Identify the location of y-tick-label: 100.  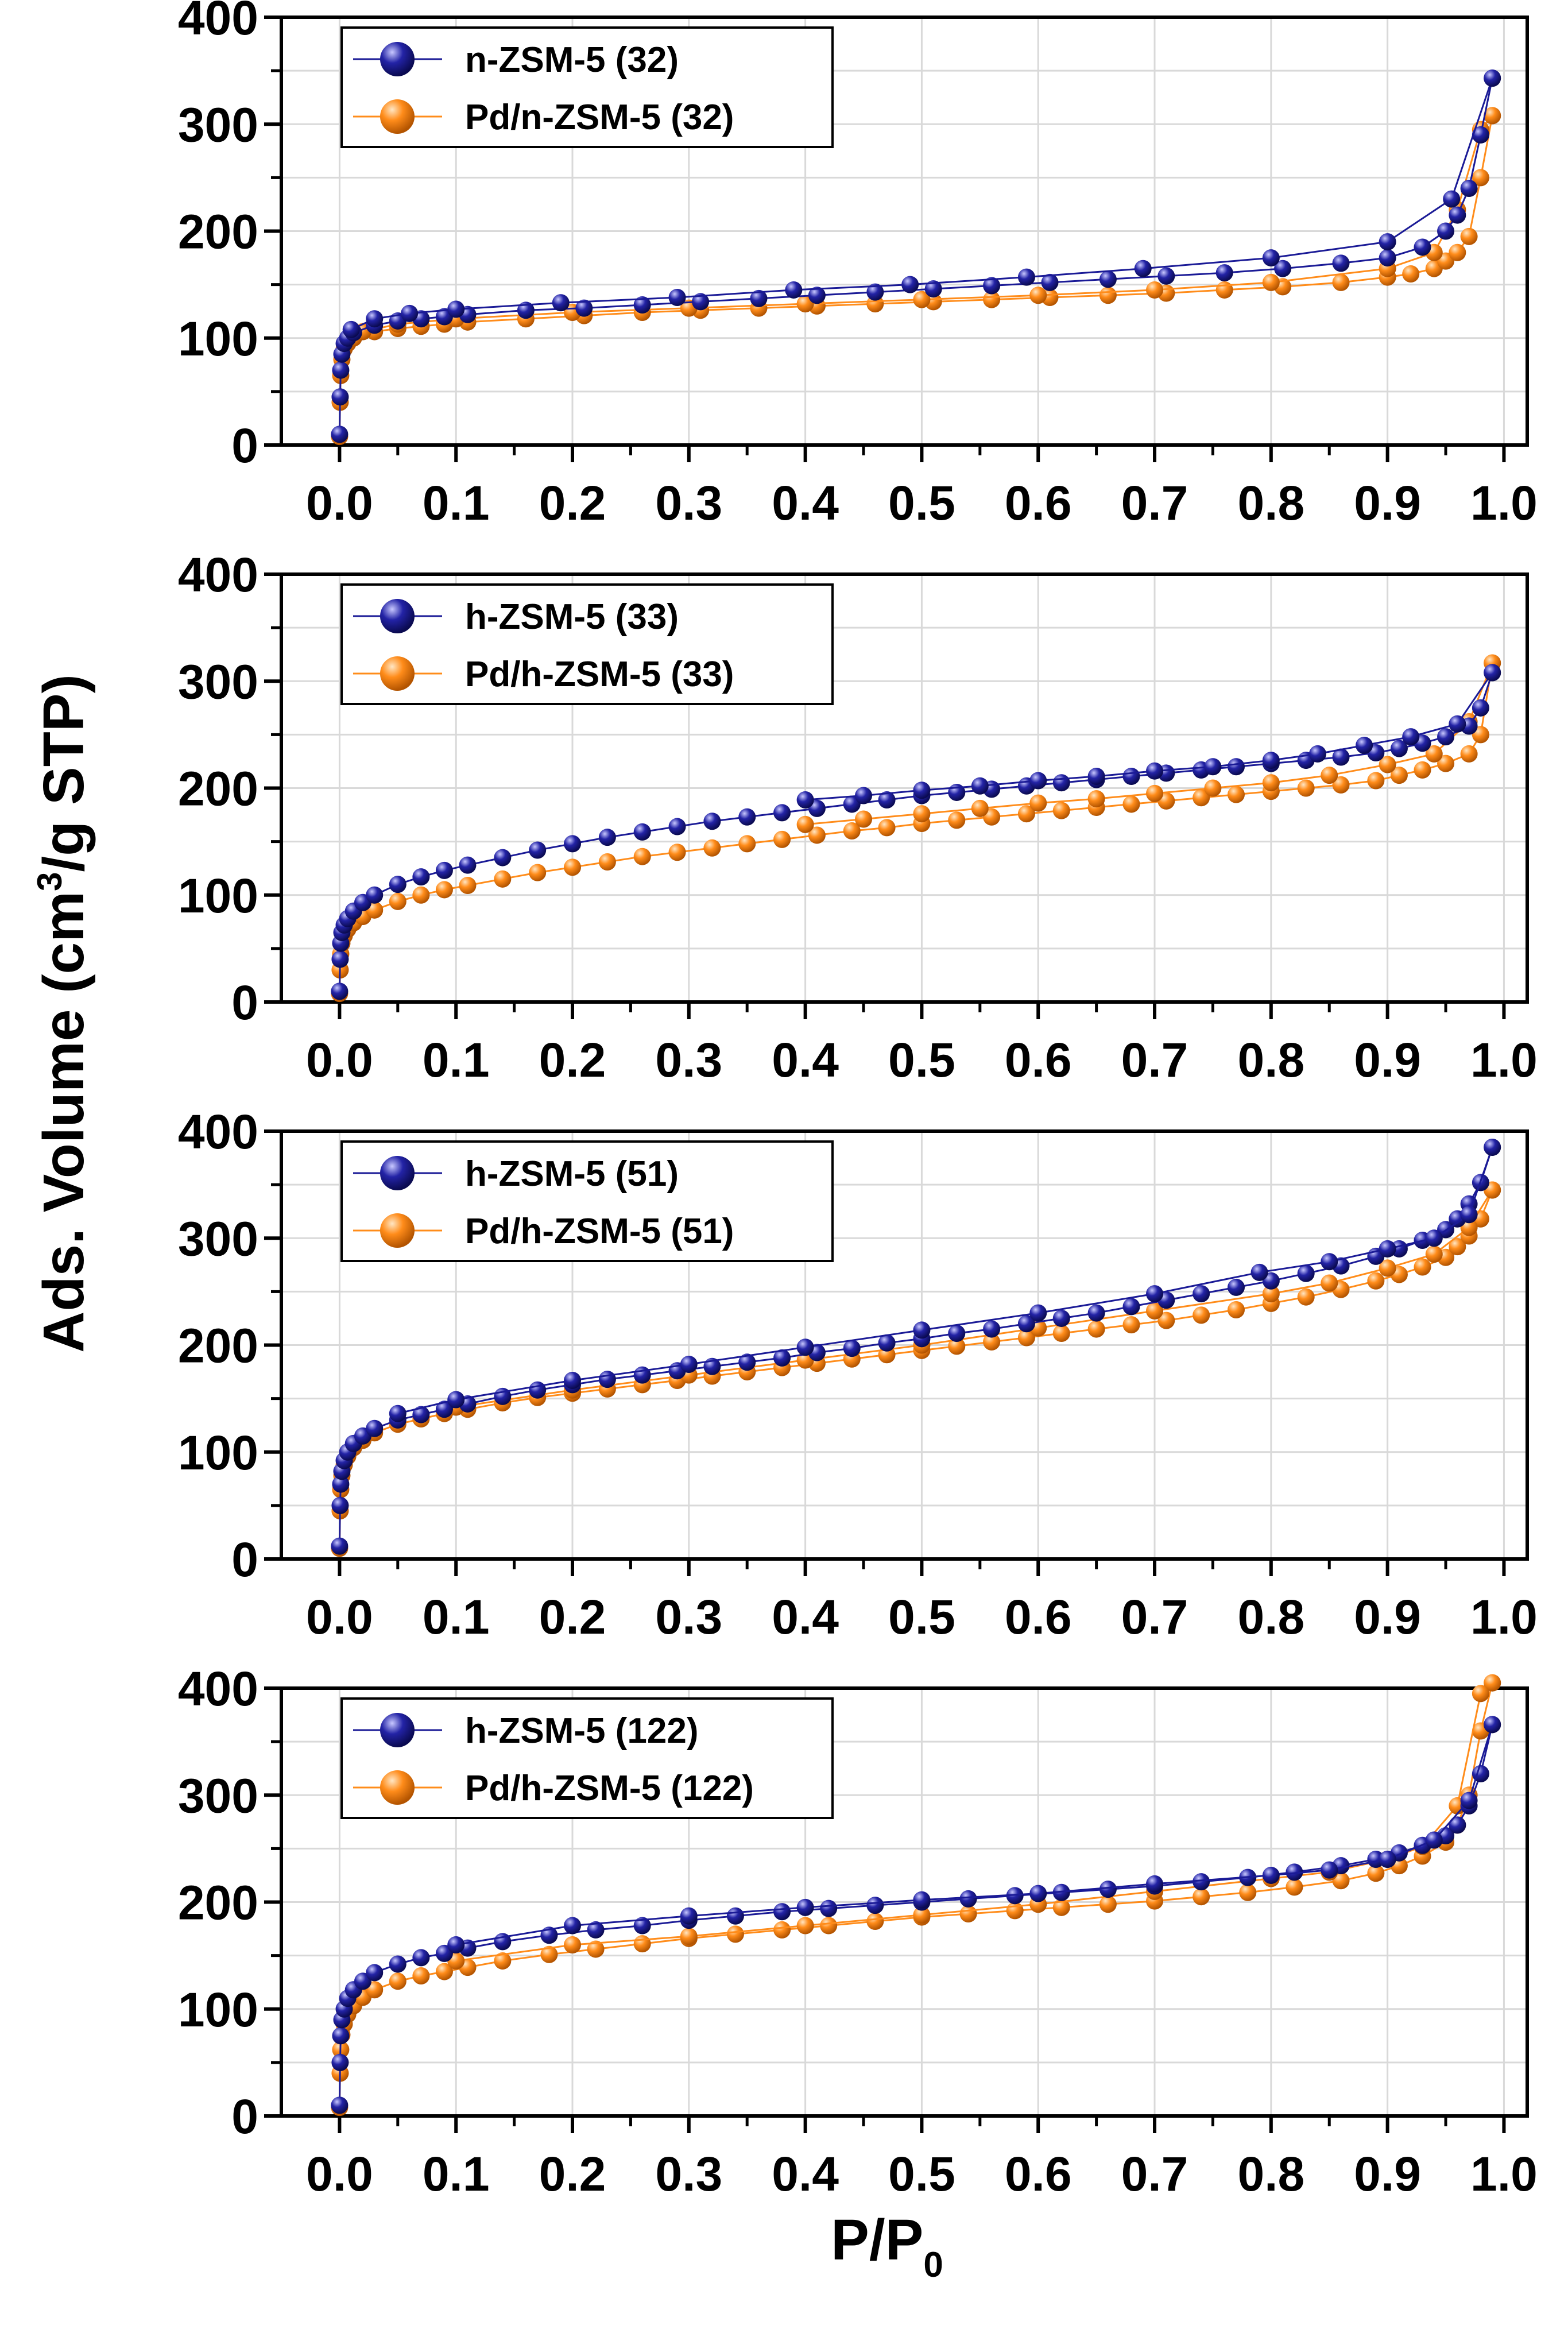
(218, 896).